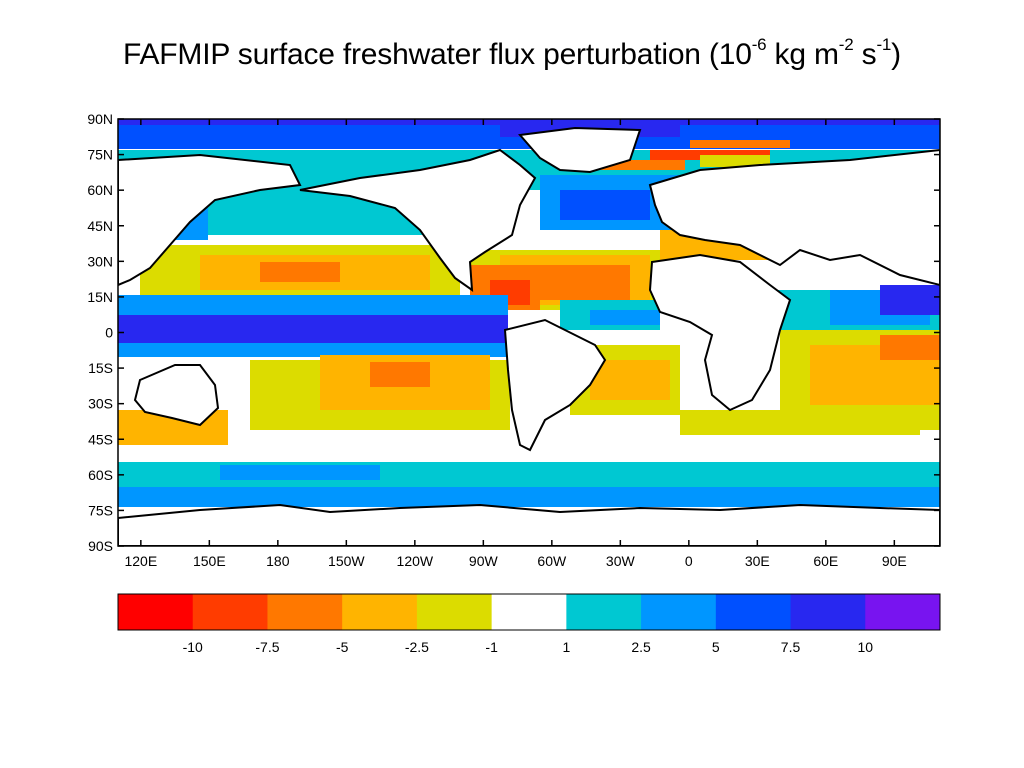  What do you see at coordinates (791, 647) in the screenshot?
I see `colorbar-tick-label: 7.5` at bounding box center [791, 647].